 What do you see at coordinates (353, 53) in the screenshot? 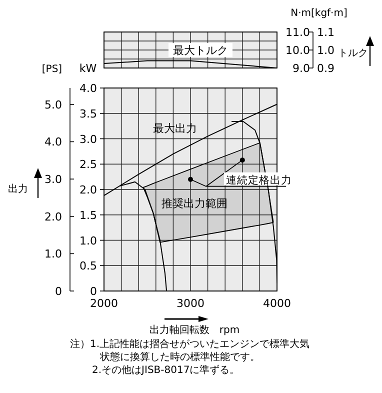
I see `text: トルク` at bounding box center [353, 53].